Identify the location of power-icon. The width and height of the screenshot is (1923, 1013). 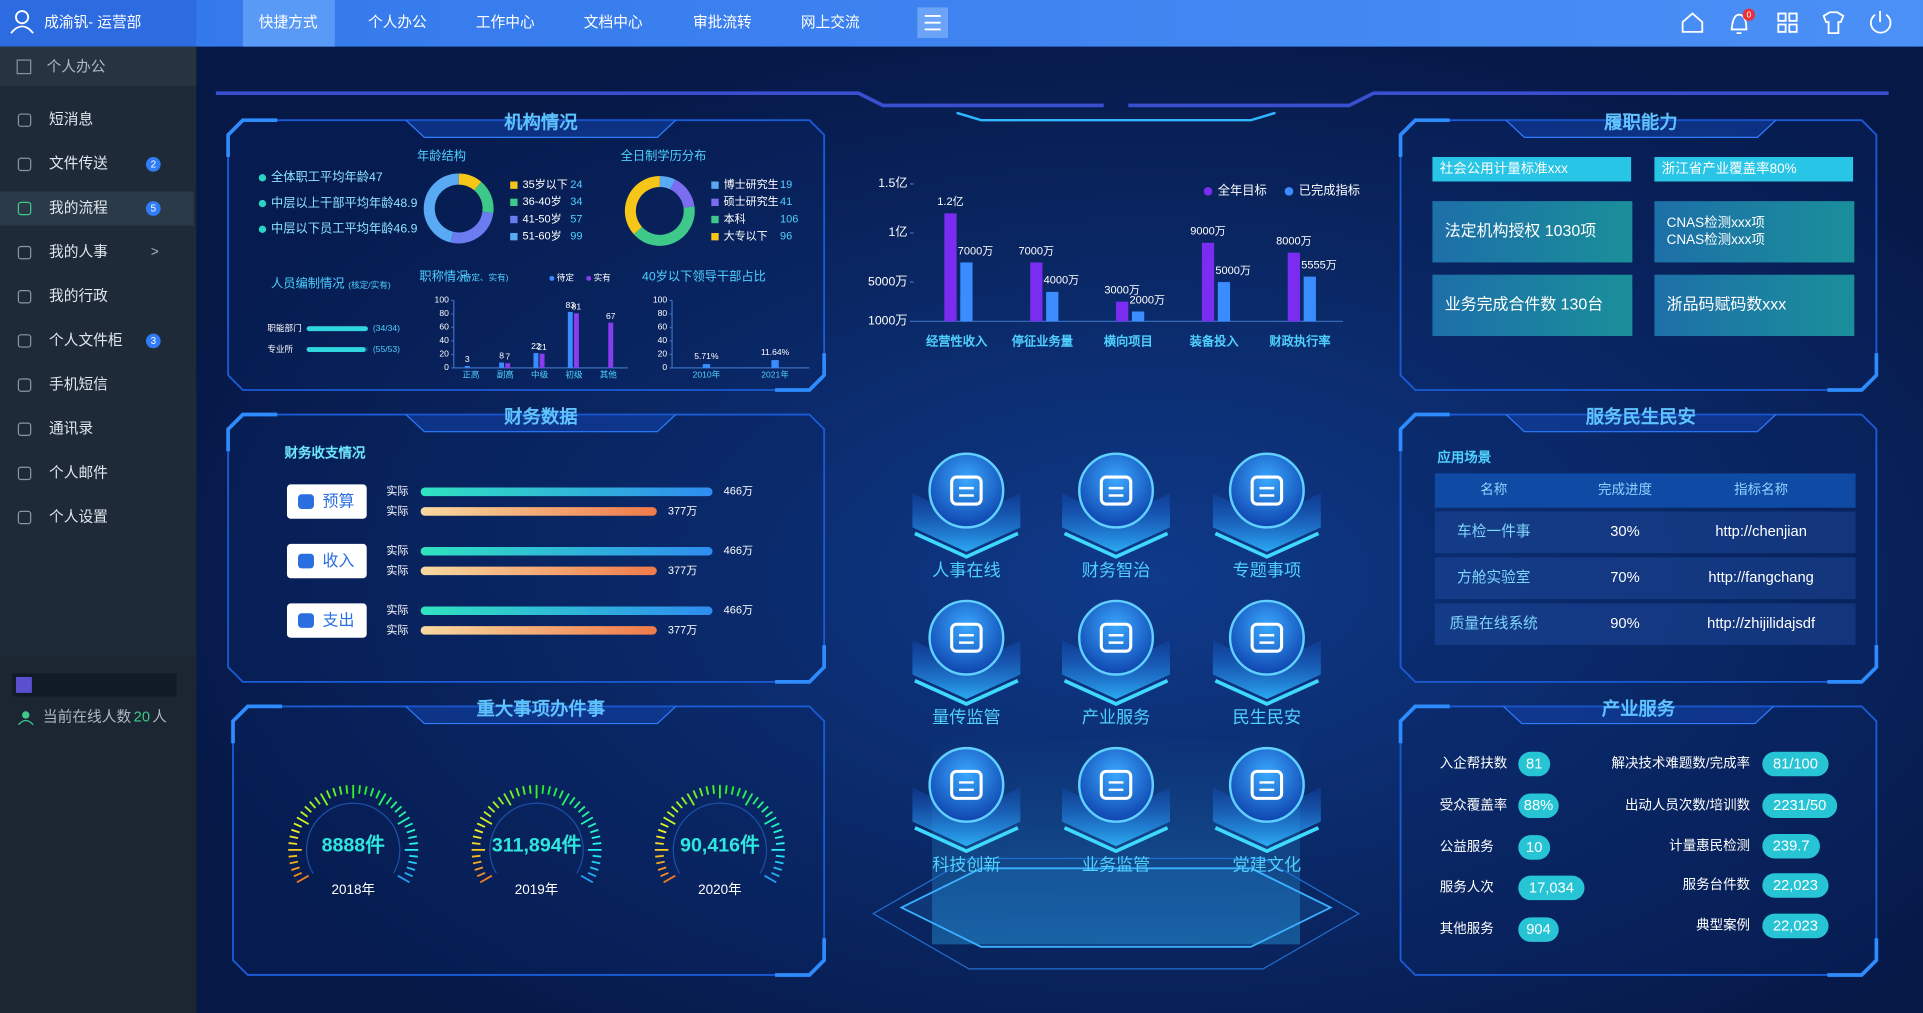
(1880, 22).